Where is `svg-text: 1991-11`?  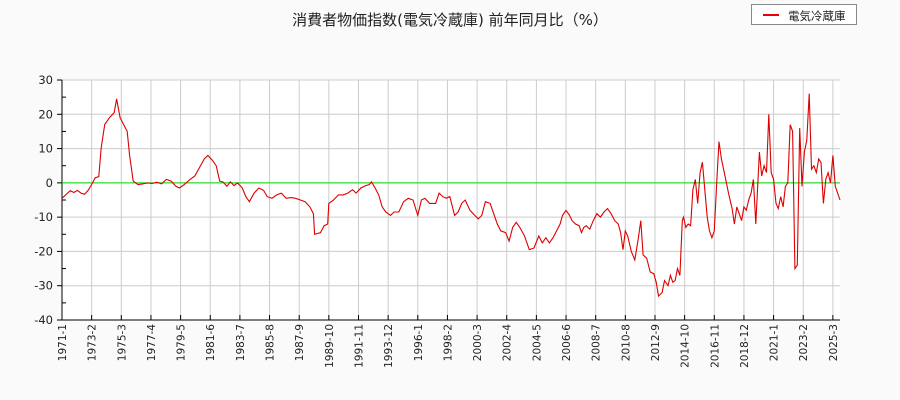
svg-text: 1991-11 is located at coordinates (359, 346).